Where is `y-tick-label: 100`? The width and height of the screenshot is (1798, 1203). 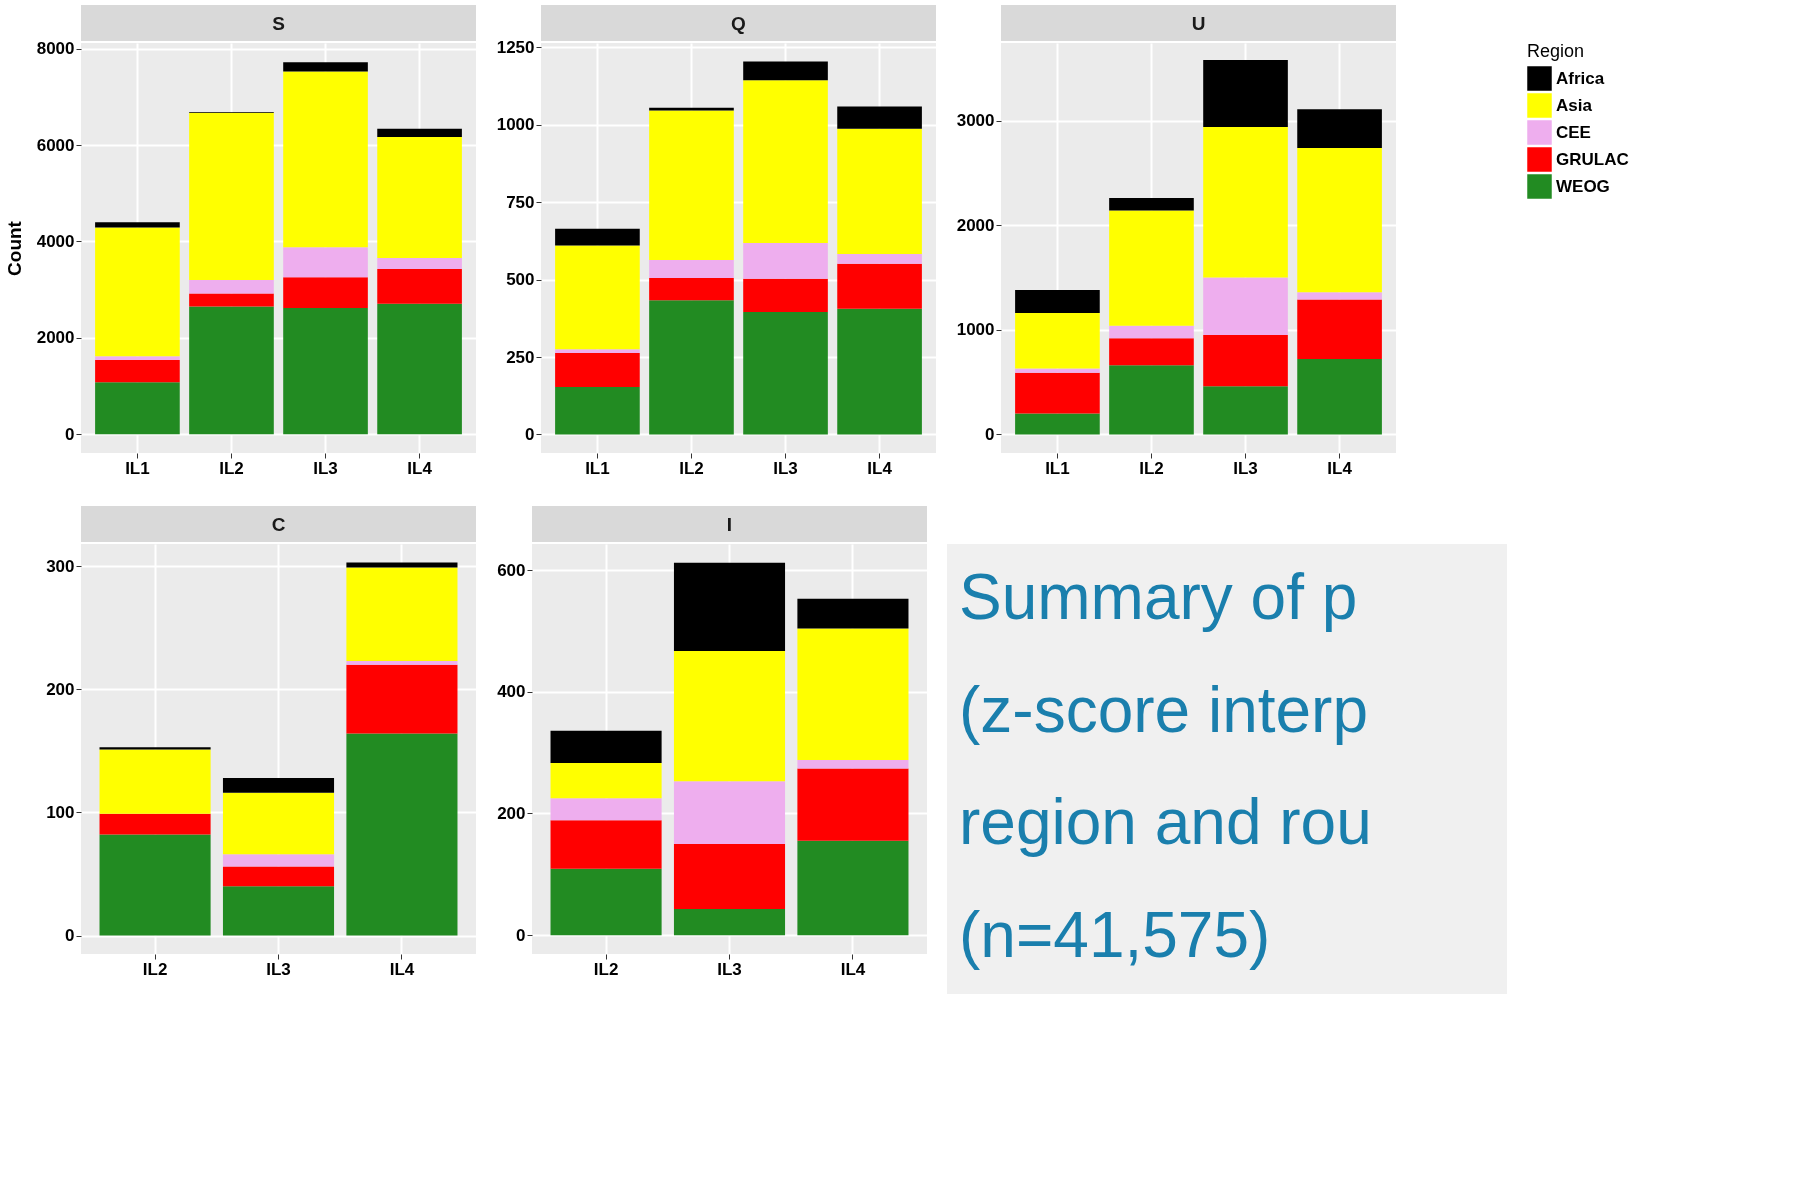
y-tick-label: 100 is located at coordinates (60, 812).